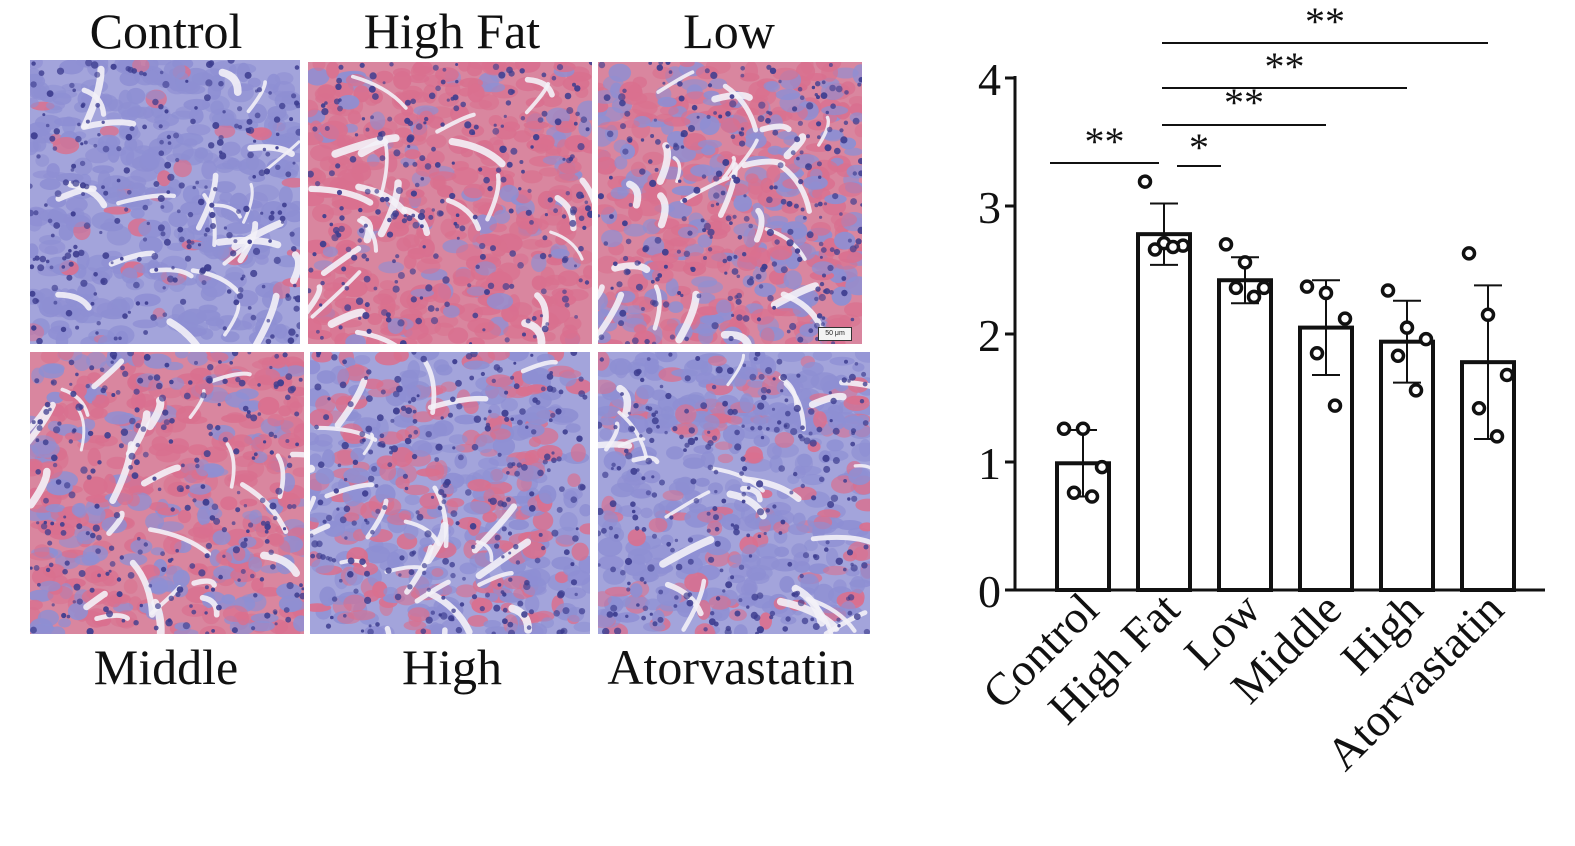  I want to click on micrograph-middle, so click(167, 493).